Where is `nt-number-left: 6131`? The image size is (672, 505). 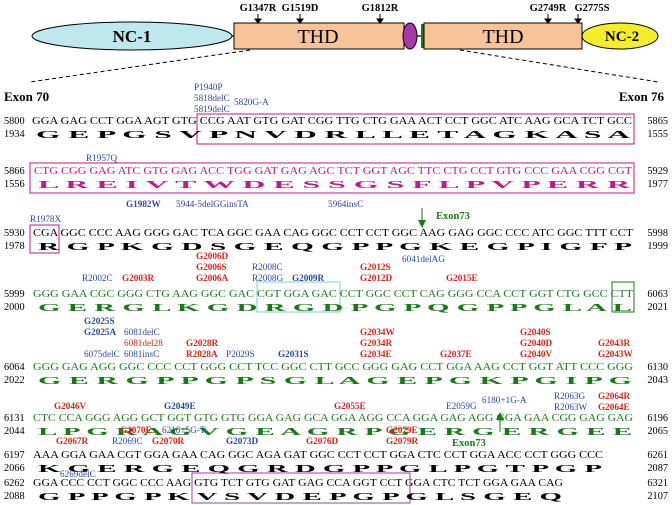 nt-number-left: 6131 is located at coordinates (14, 418).